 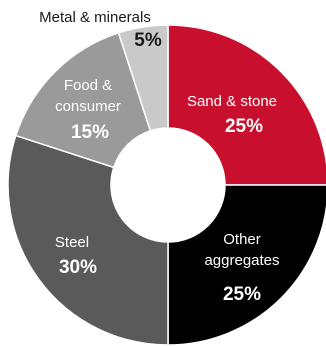 I want to click on slice-label-2: Steel, so click(x=72, y=242).